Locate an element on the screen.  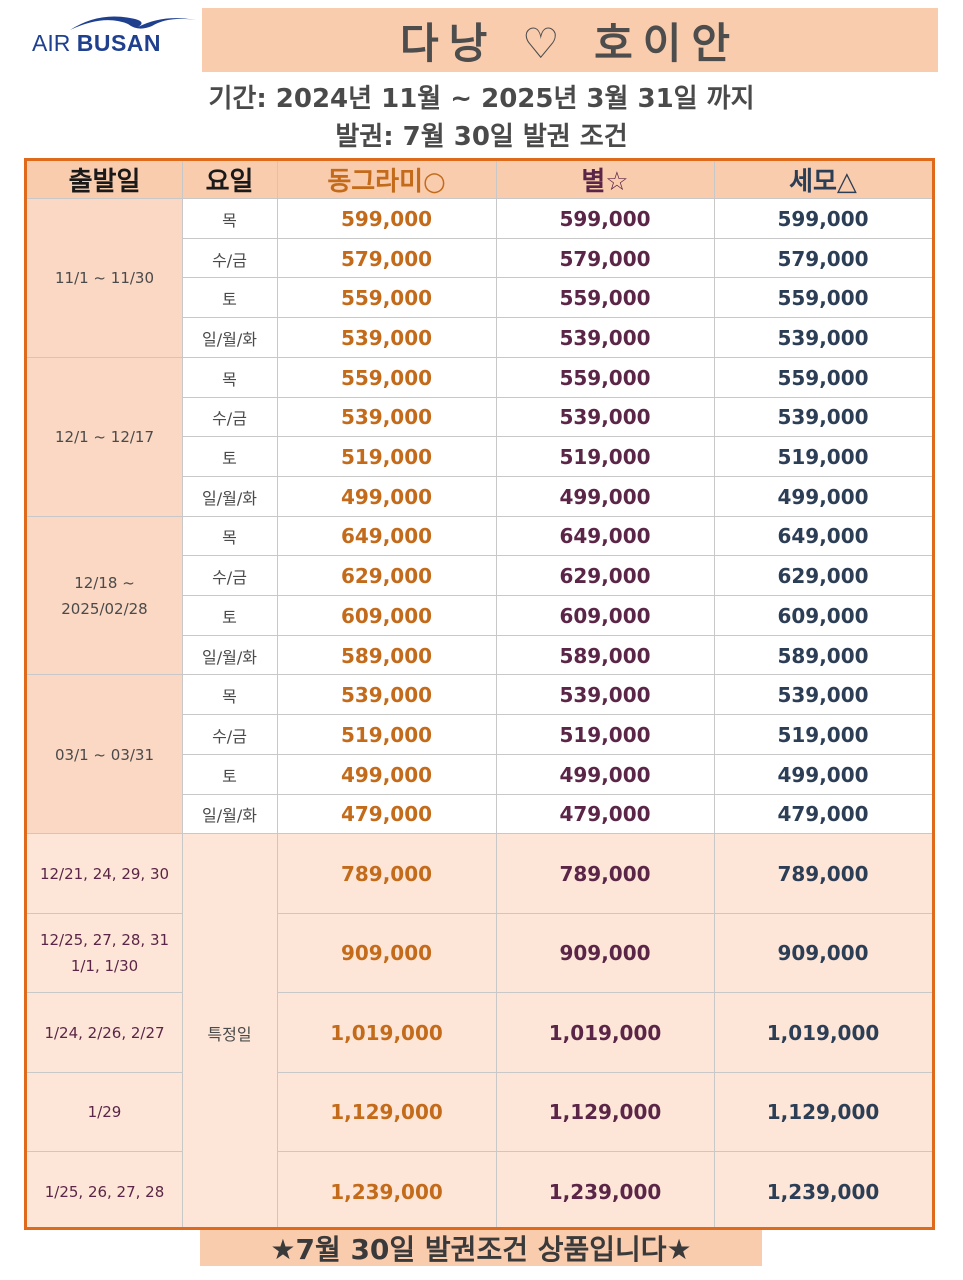
price-dong: 909,000 is located at coordinates (386, 953).